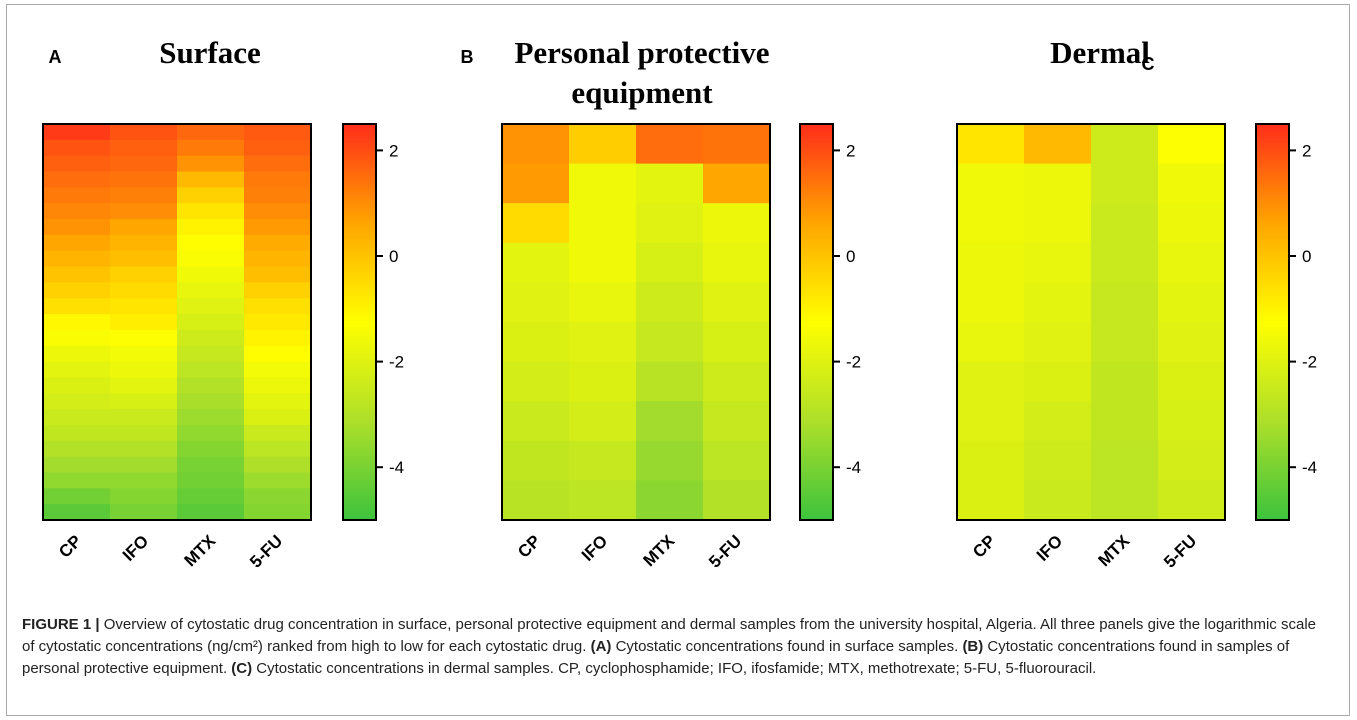  I want to click on panel-title-b-line-1: Personal protective, so click(641, 52).